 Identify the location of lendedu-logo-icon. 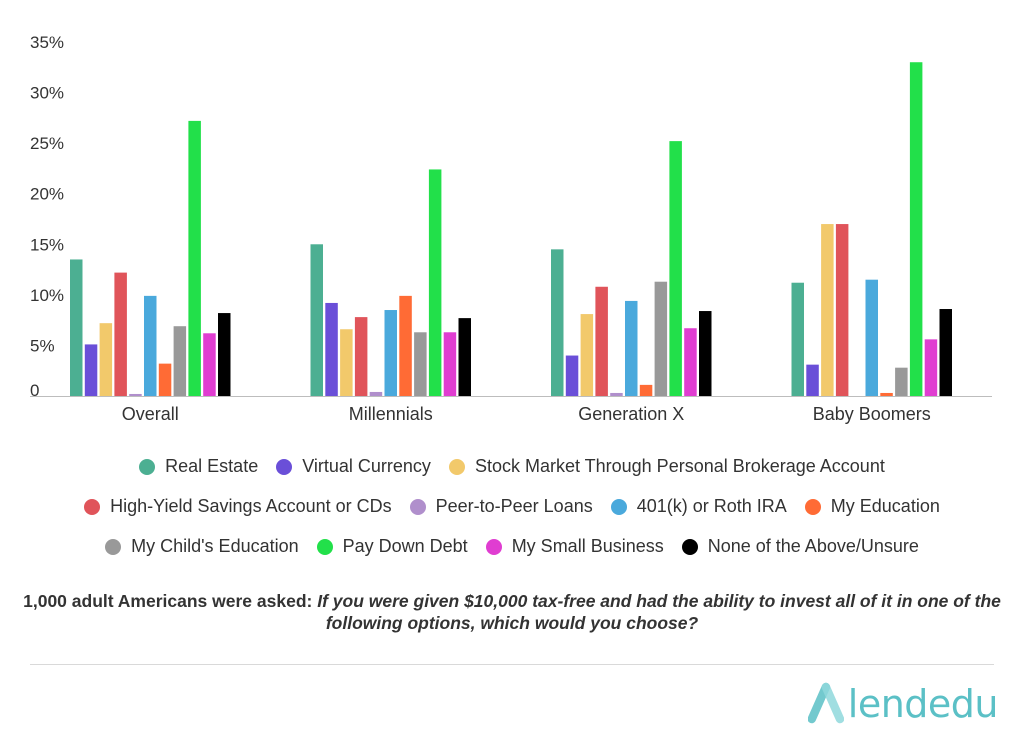
(826, 703).